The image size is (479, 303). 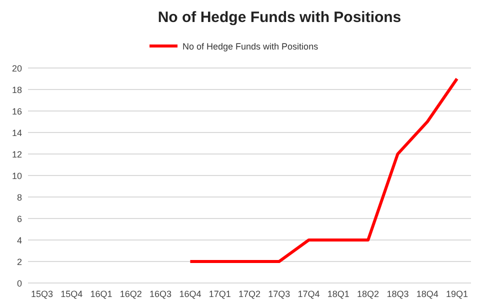 What do you see at coordinates (19, 283) in the screenshot?
I see `y-tick-label: 0` at bounding box center [19, 283].